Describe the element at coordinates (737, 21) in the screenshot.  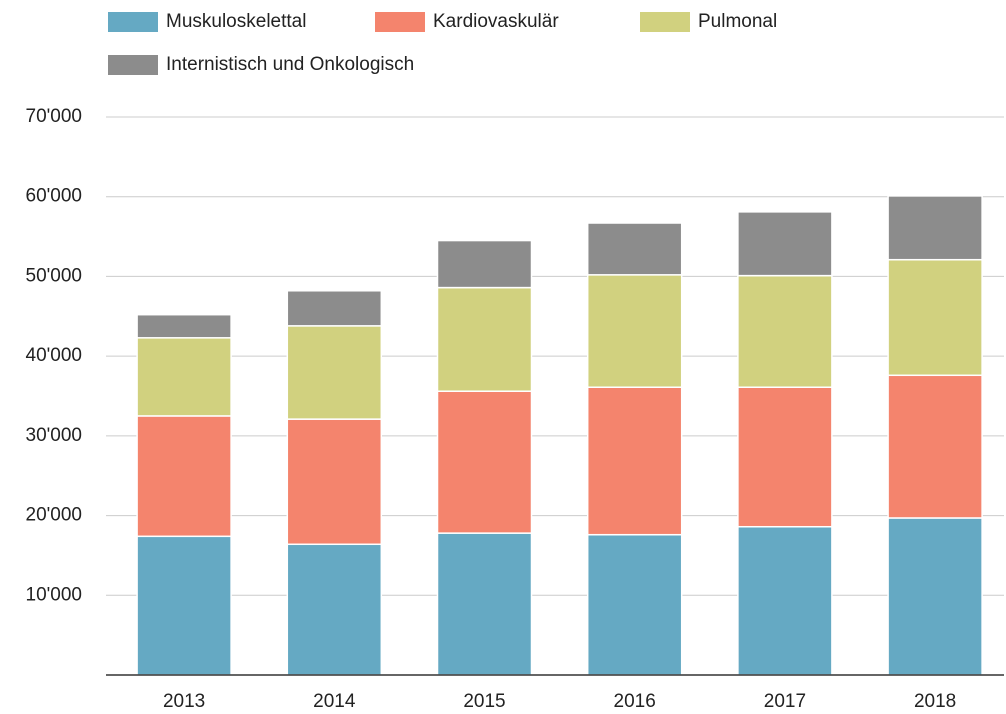
I see `legend-label: Pulmonal` at that location.